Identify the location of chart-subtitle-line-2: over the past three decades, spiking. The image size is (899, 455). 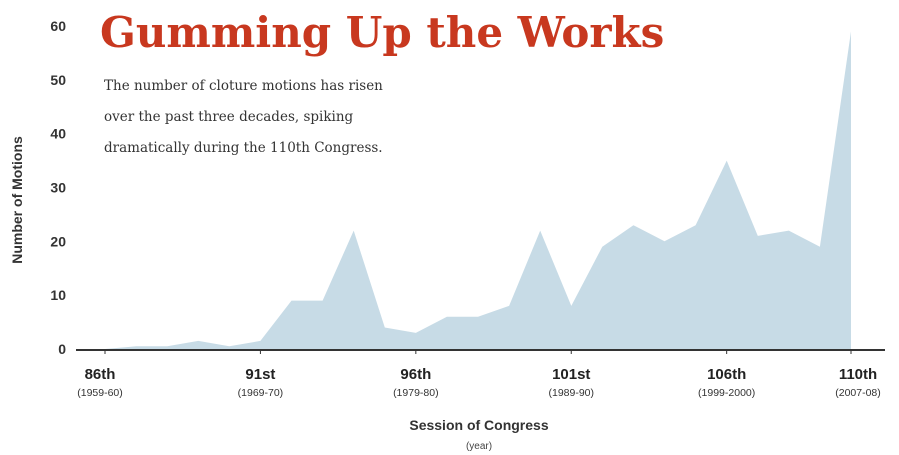
(229, 117).